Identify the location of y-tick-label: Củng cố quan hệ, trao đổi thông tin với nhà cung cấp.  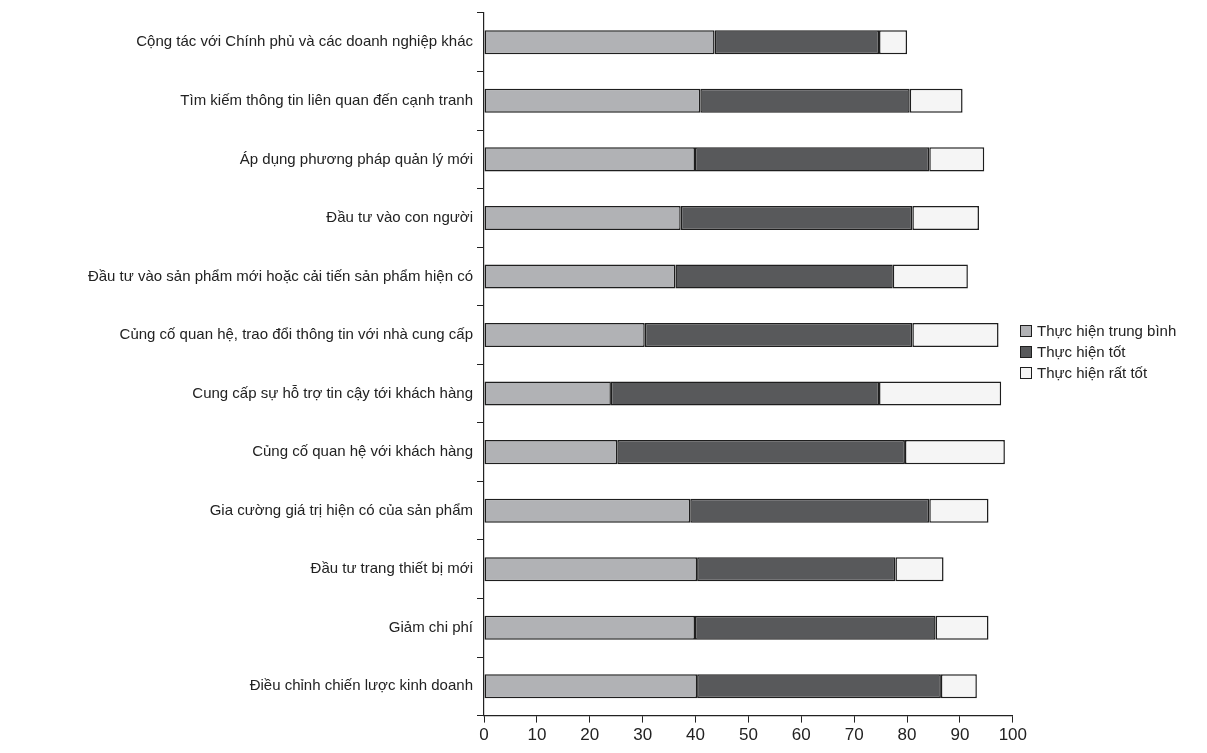
(296, 334).